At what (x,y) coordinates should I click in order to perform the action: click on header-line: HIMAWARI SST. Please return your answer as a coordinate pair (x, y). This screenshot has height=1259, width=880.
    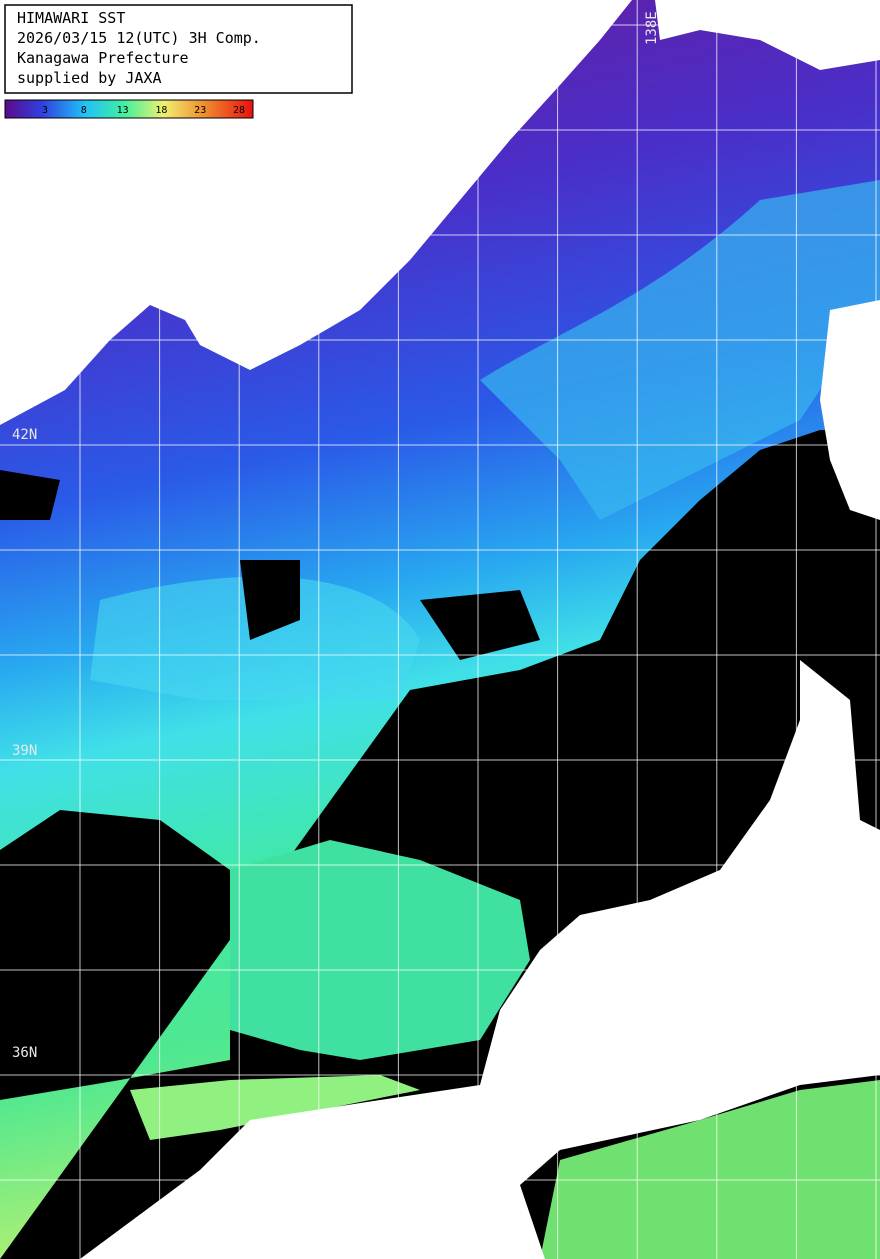
    Looking at the image, I should click on (71, 18).